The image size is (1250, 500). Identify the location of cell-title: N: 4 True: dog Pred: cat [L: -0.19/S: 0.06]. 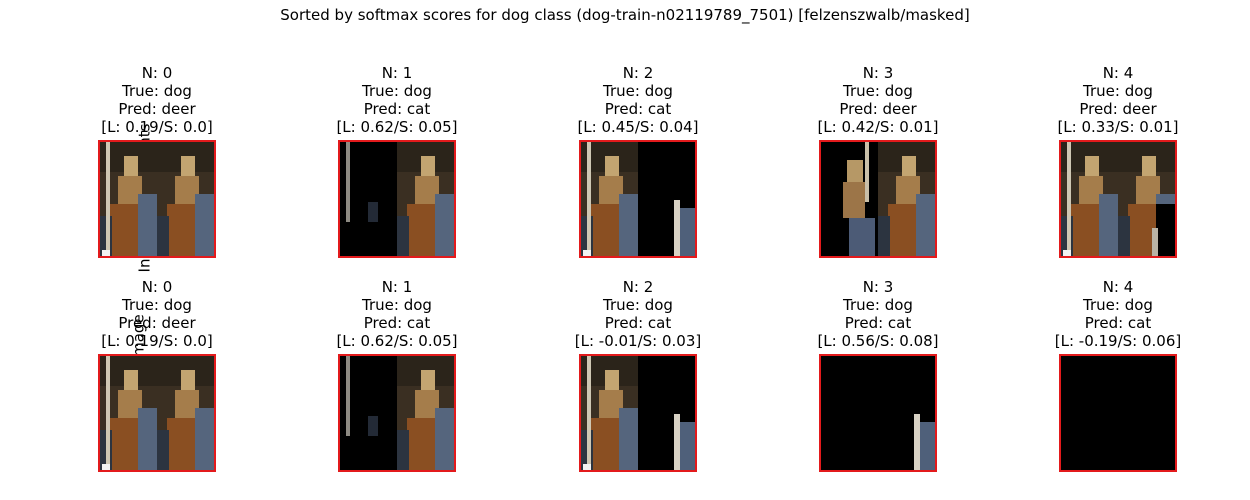
(1118, 314).